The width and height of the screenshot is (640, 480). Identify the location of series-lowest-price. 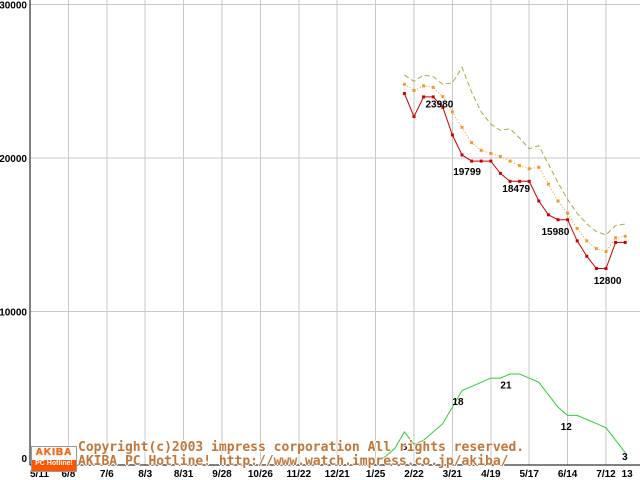
(514, 181).